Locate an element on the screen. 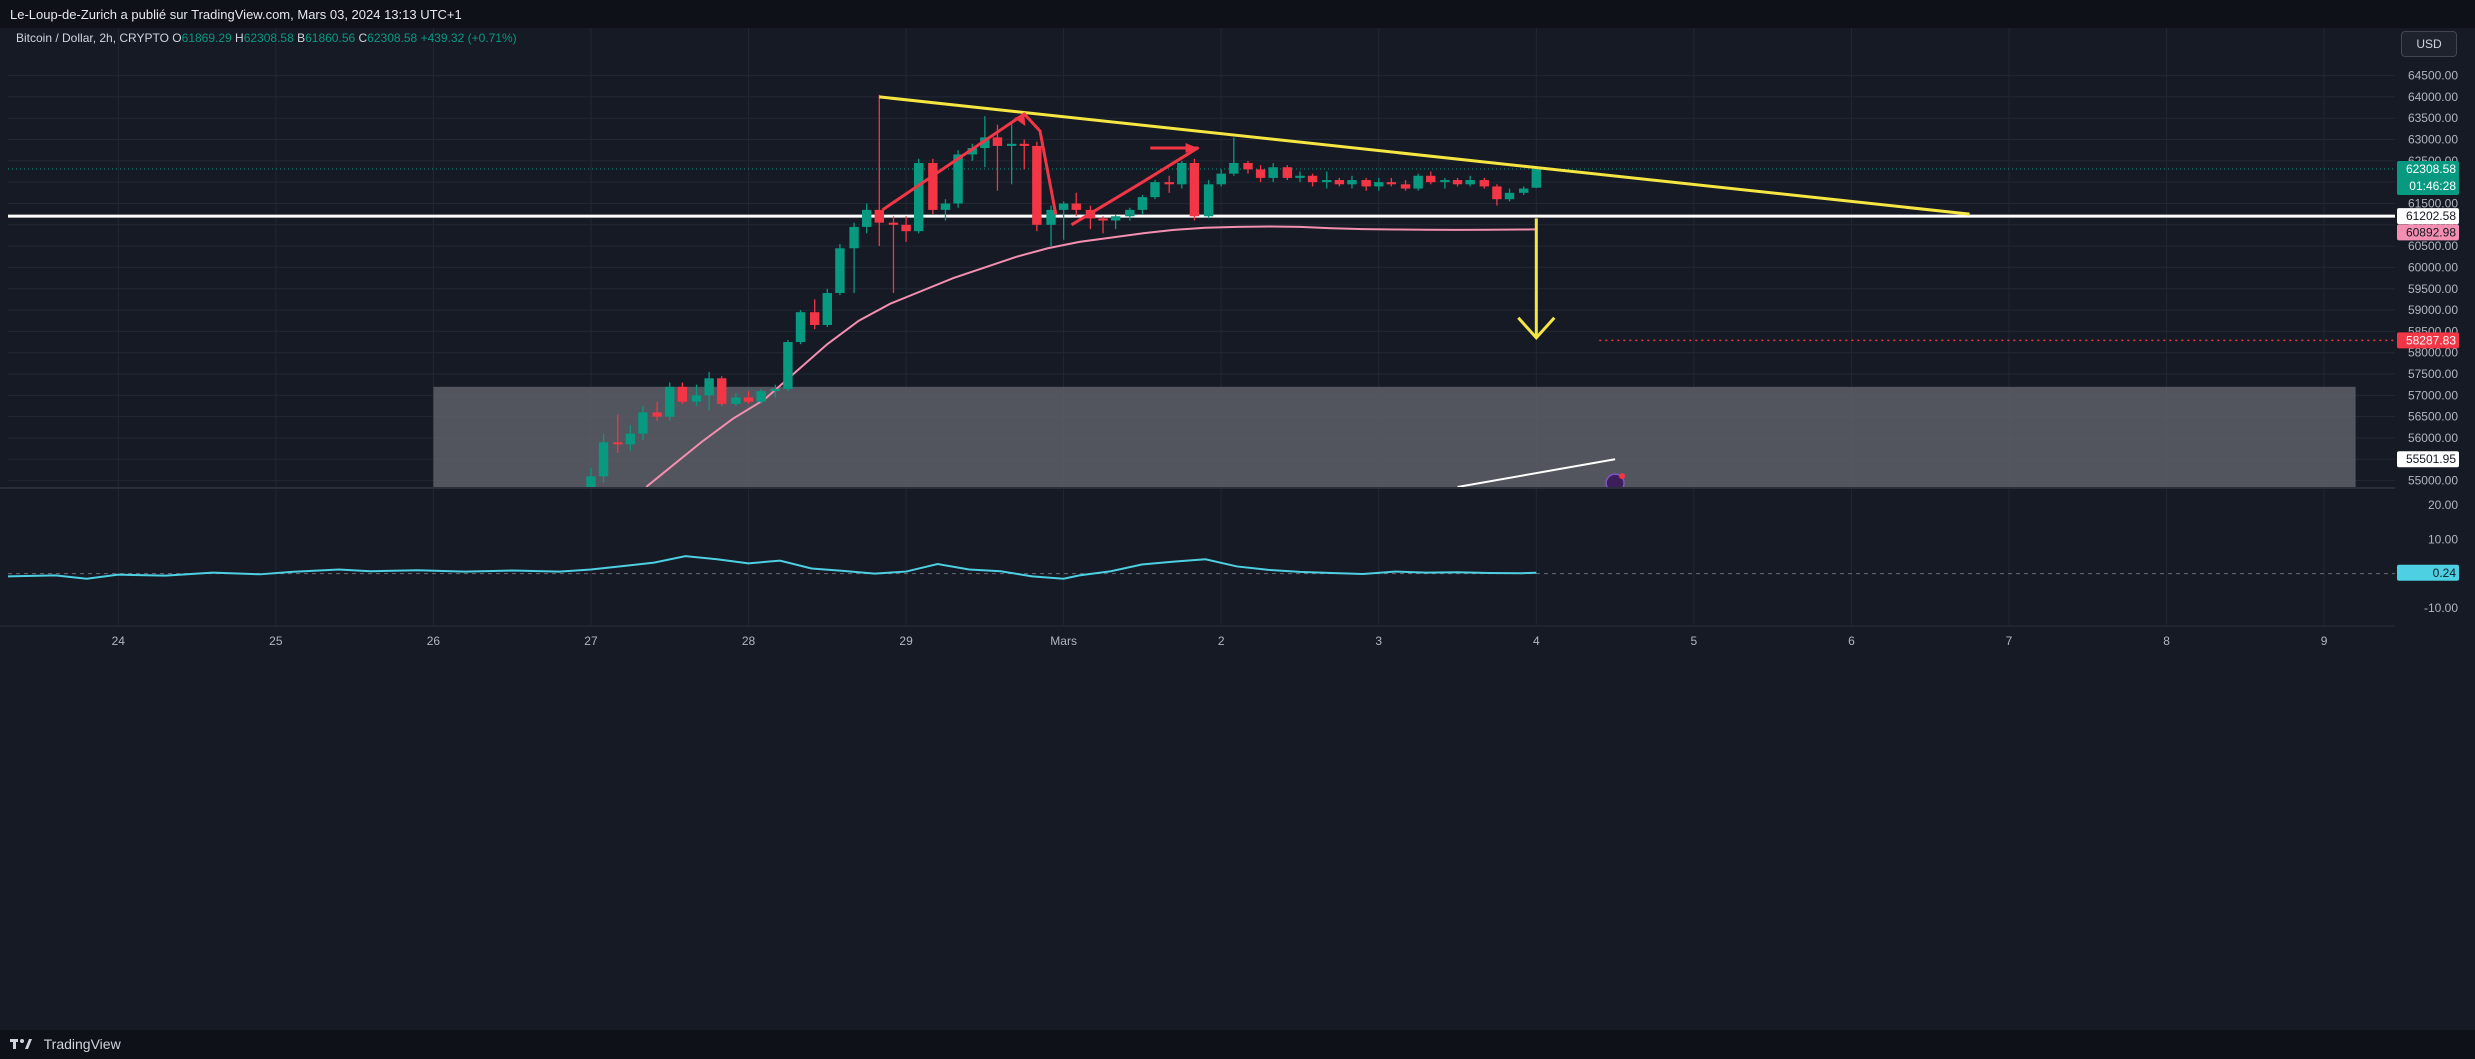 This screenshot has width=2475, height=1059. legend-h-label: H is located at coordinates (239, 38).